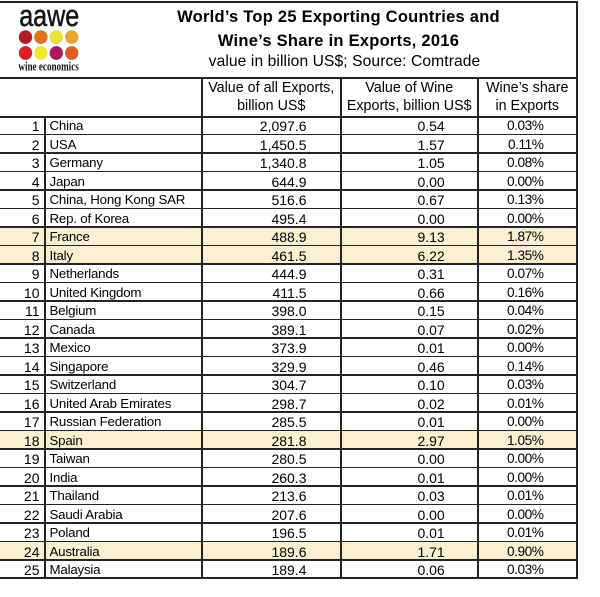  What do you see at coordinates (48, 66) in the screenshot?
I see `svg-text: wine economics` at bounding box center [48, 66].